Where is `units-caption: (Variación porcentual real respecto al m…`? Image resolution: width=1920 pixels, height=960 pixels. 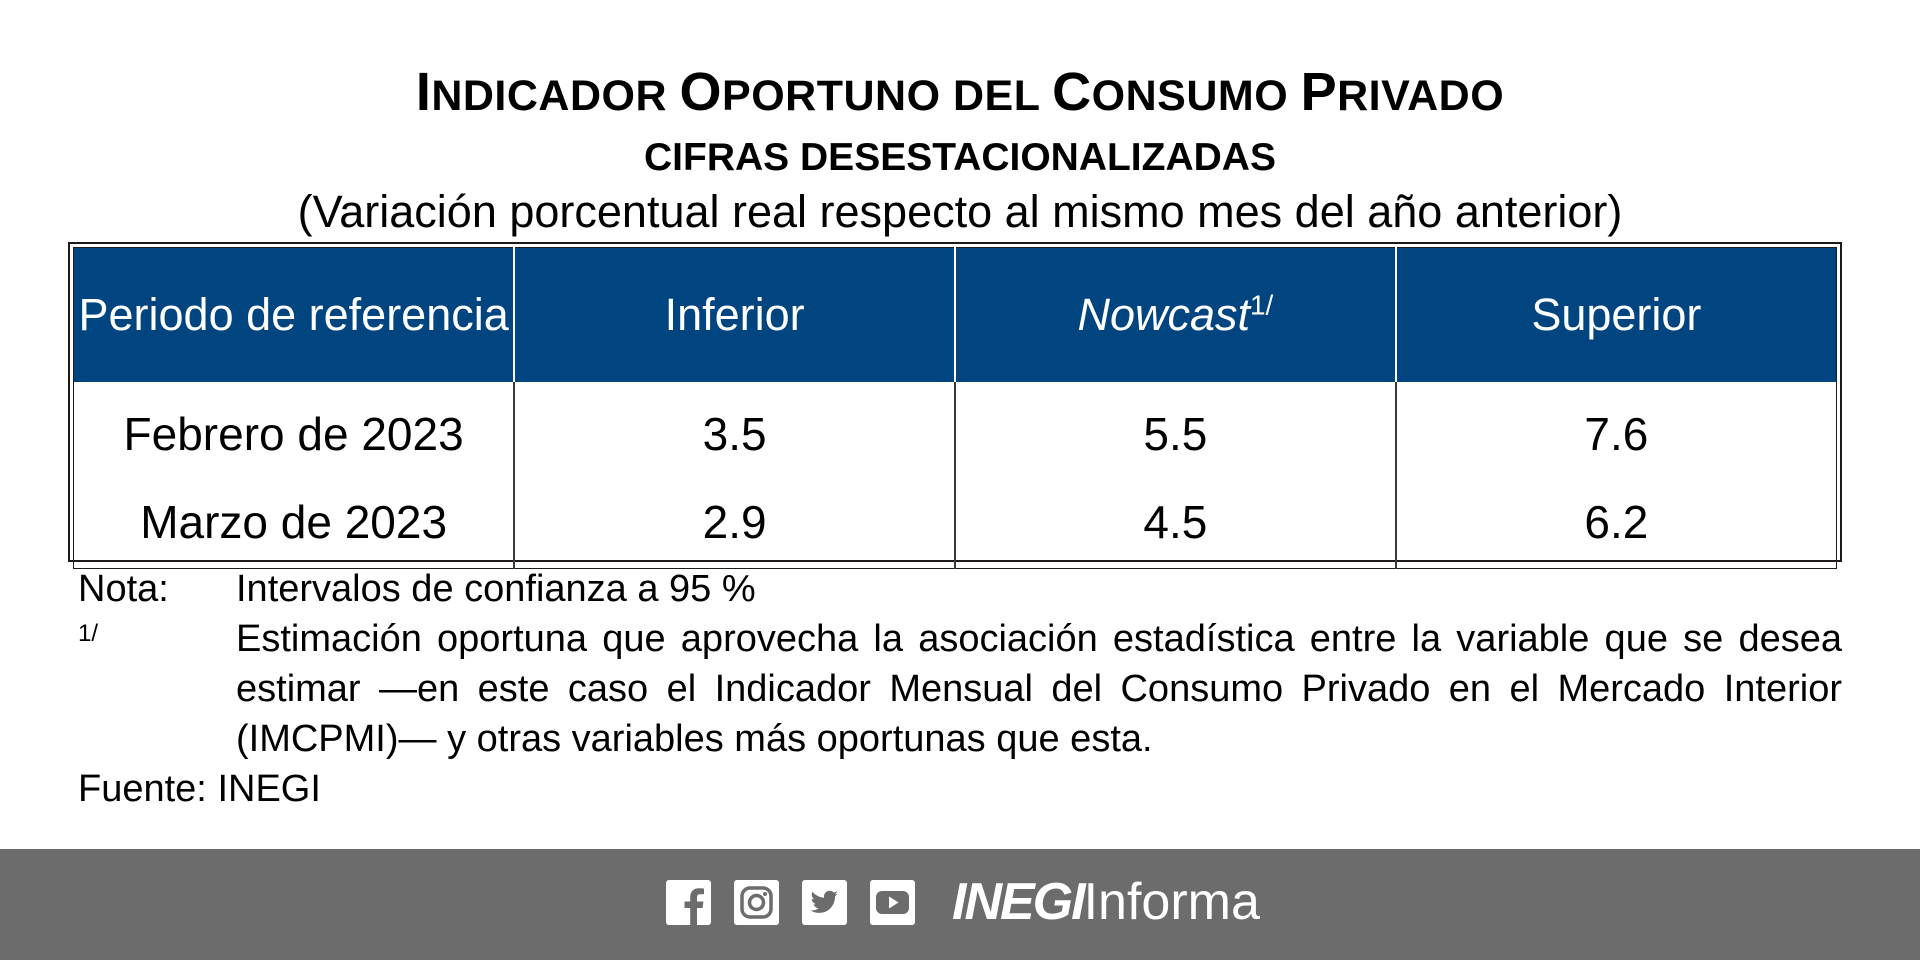 units-caption: (Variación porcentual real respecto al m… is located at coordinates (960, 211).